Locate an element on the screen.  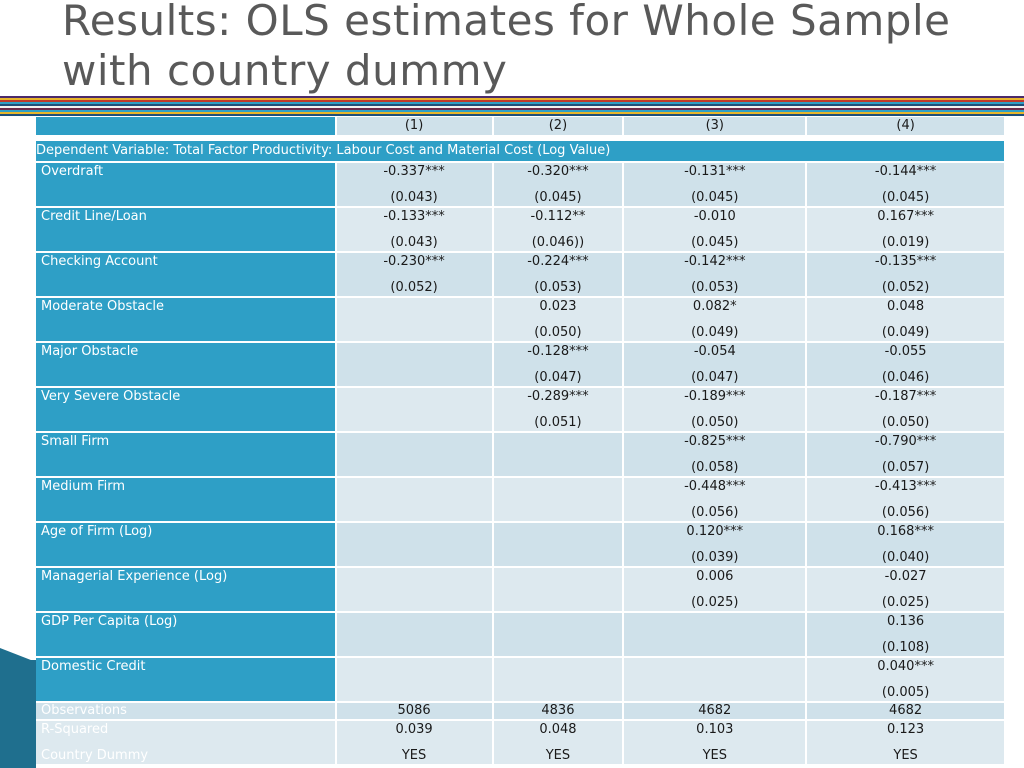
coefficient-value: -0.010 is located at coordinates (714, 216).